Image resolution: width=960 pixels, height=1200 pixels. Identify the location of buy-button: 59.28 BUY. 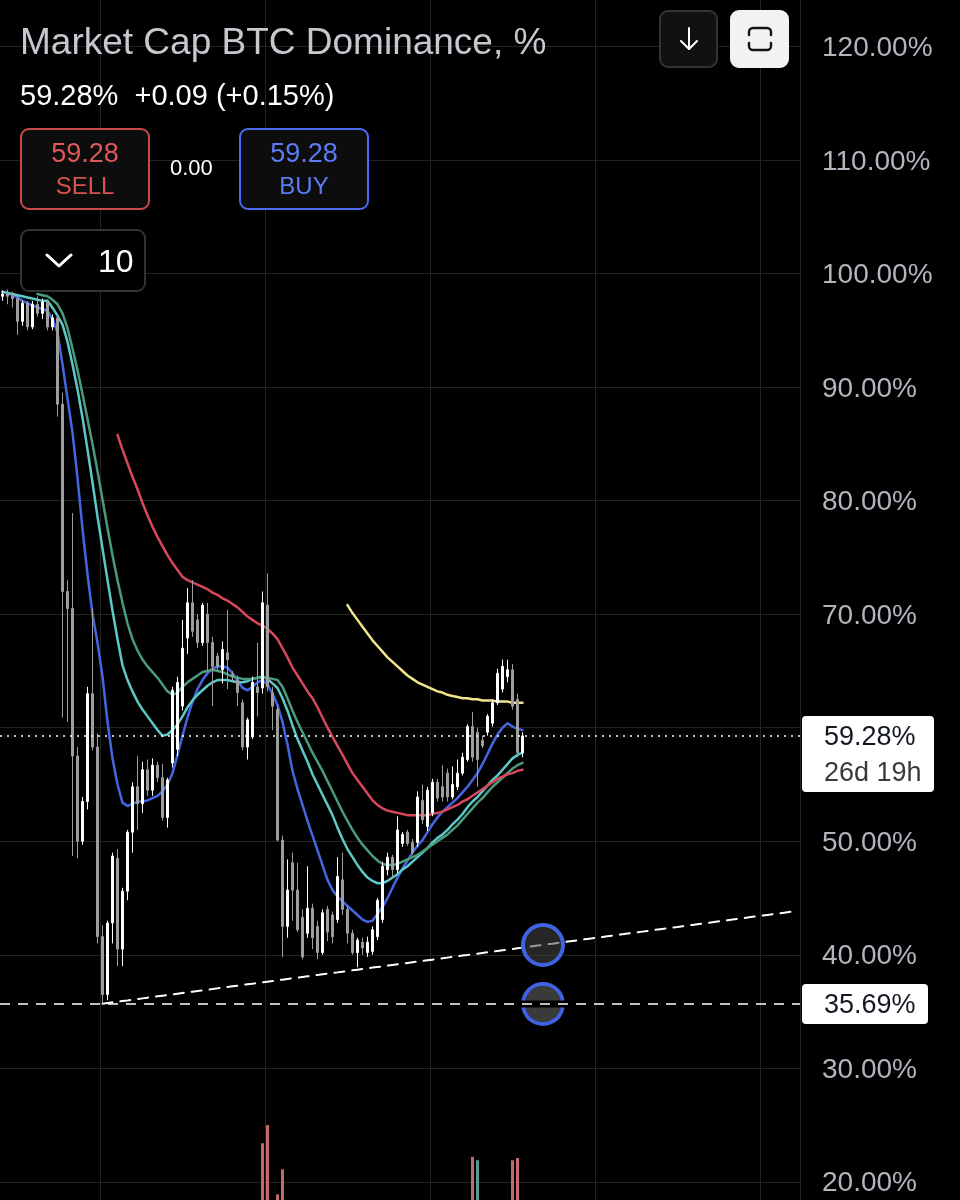
(304, 169).